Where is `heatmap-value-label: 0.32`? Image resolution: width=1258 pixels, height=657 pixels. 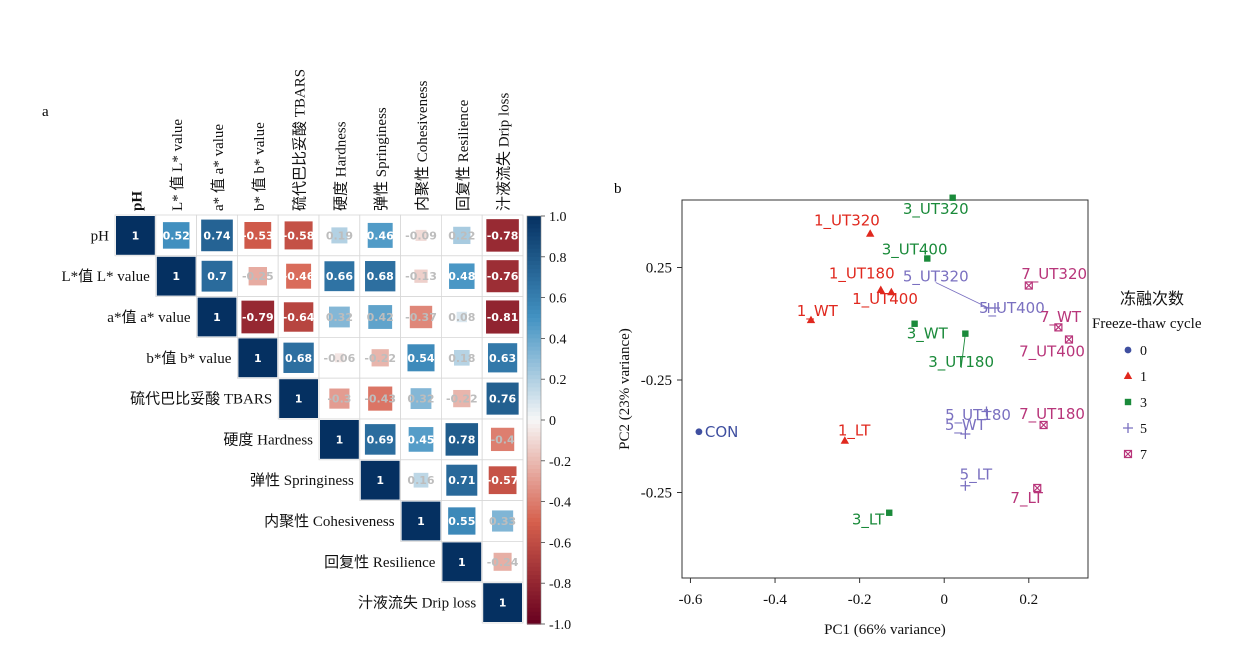
heatmap-value-label: 0.32 is located at coordinates (339, 317).